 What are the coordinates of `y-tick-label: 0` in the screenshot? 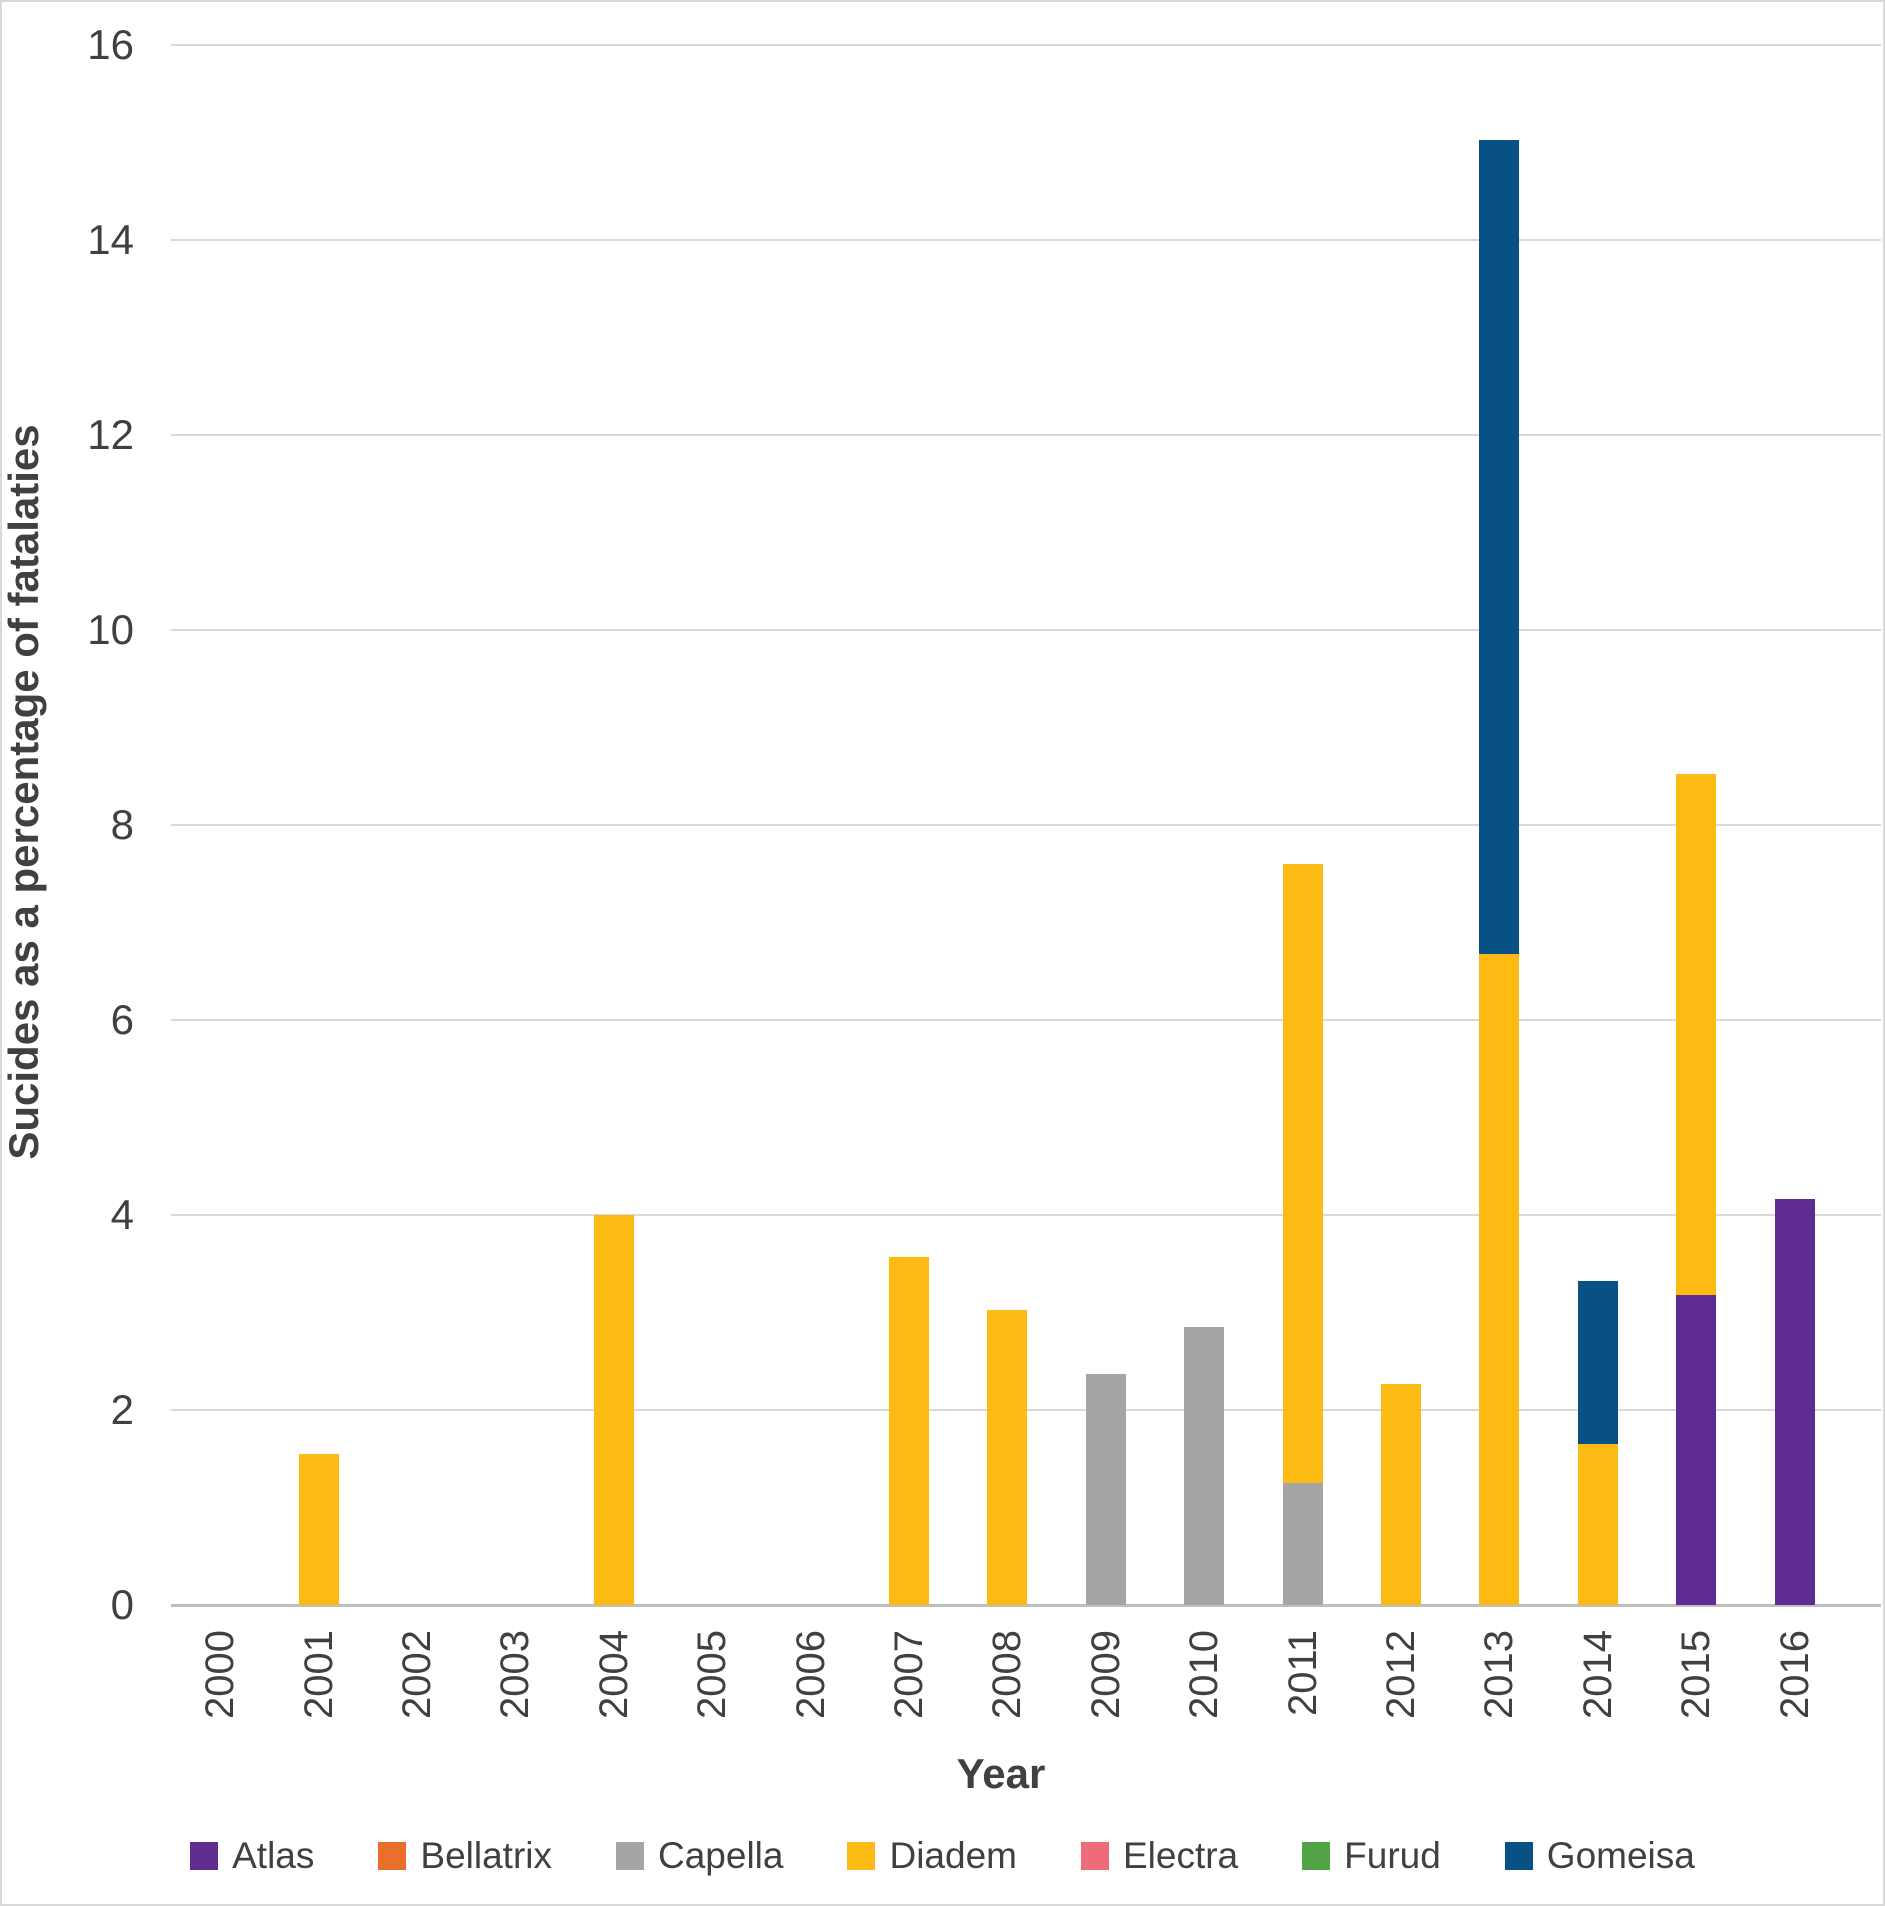 It's located at (122, 1604).